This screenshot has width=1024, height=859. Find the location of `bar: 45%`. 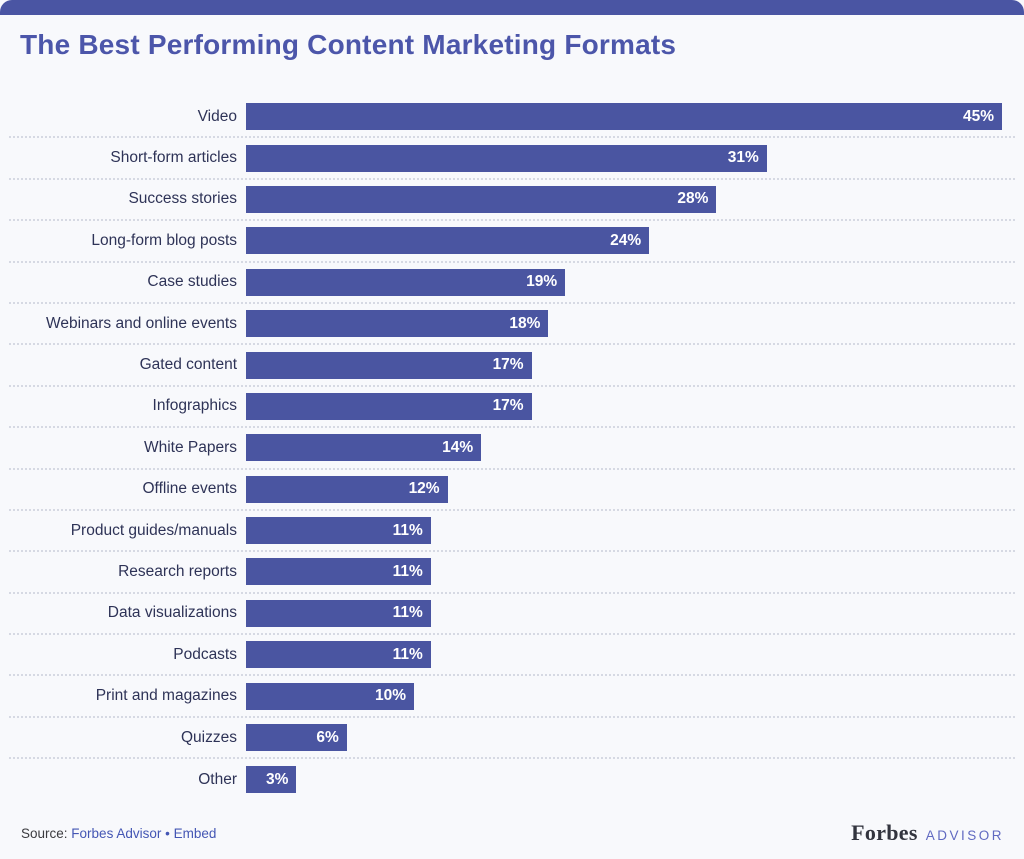

bar: 45% is located at coordinates (624, 117).